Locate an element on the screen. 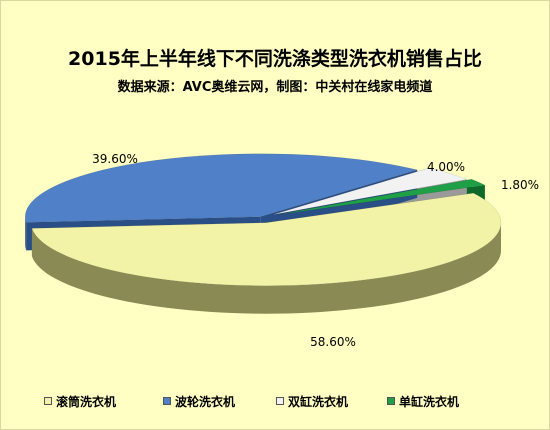 The image size is (550, 430). legend-item-2: 双缸洗衣机 is located at coordinates (312, 401).